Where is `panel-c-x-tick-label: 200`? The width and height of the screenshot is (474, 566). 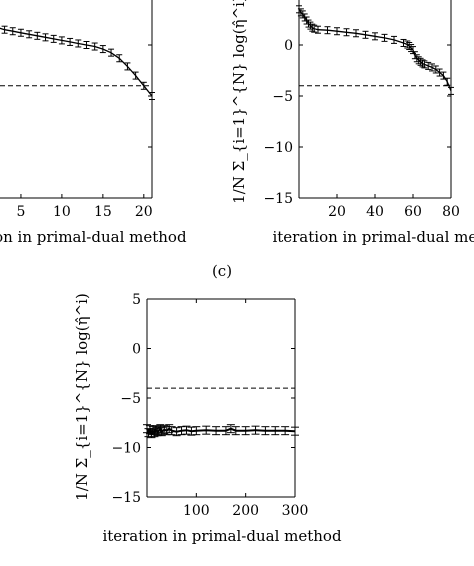 panel-c-x-tick-label: 200 is located at coordinates (245, 511).